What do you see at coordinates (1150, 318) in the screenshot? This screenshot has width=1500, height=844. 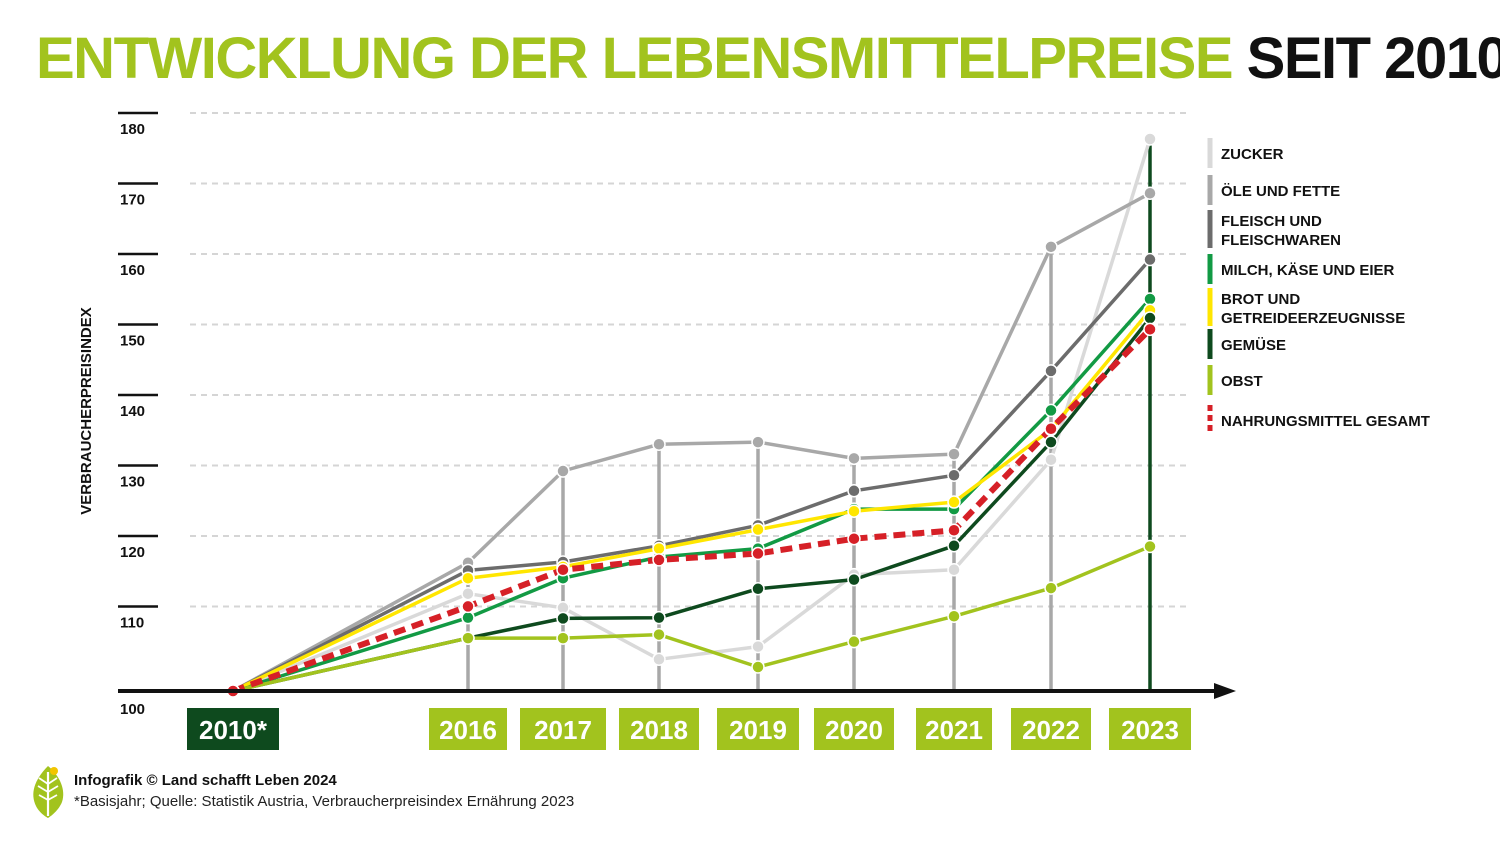 I see `point-5-2023` at bounding box center [1150, 318].